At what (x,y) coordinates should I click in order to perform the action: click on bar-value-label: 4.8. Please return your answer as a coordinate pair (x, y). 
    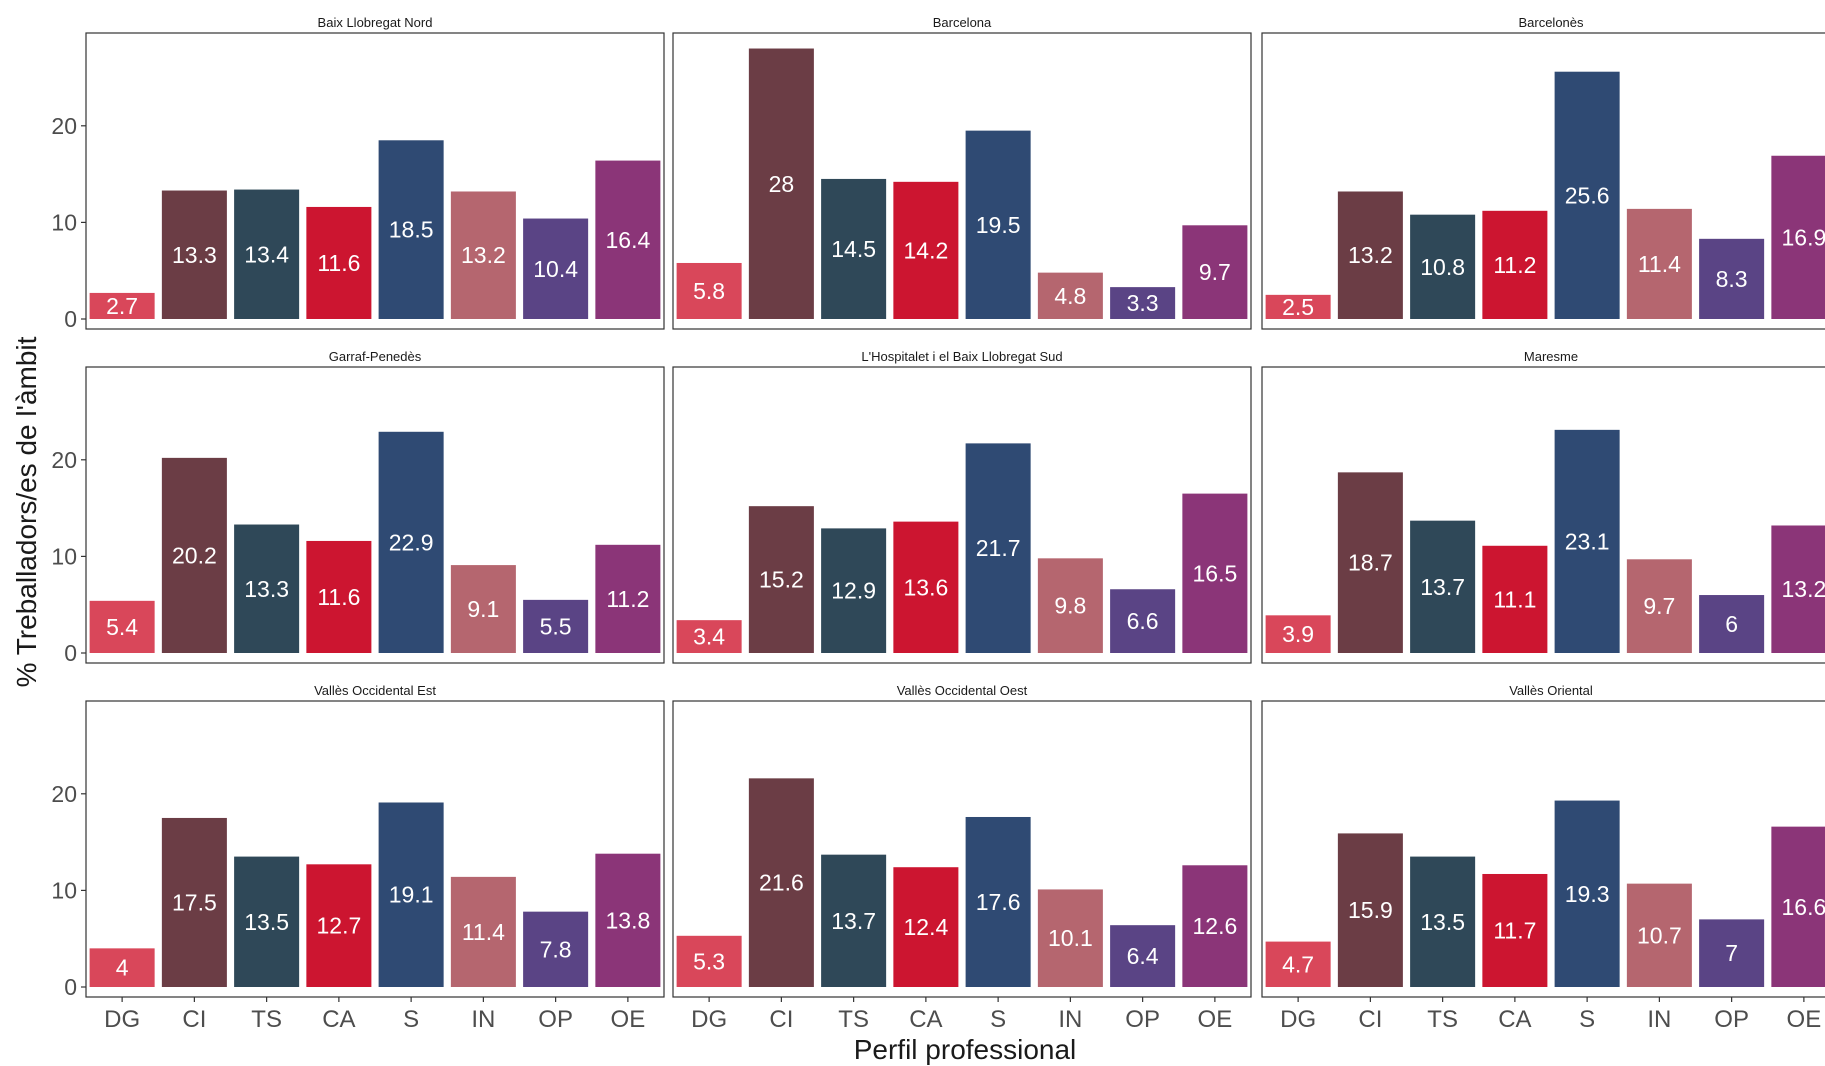
    Looking at the image, I should click on (1070, 296).